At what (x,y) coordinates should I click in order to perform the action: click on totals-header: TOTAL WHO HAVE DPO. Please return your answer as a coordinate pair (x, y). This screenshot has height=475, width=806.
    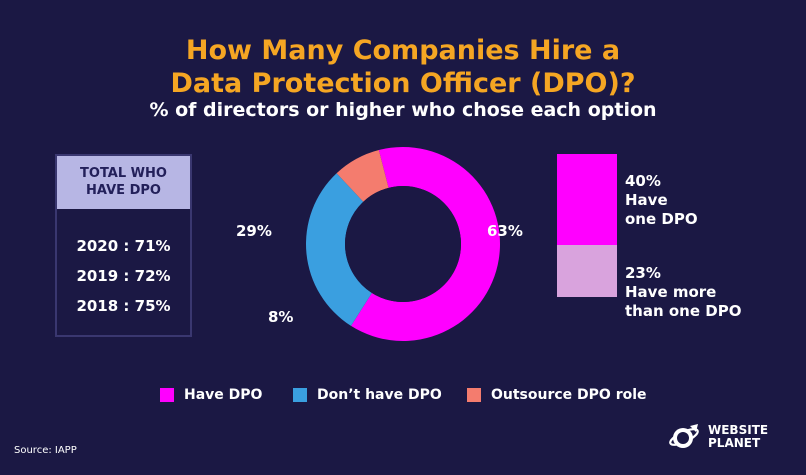
    Looking at the image, I should click on (123, 182).